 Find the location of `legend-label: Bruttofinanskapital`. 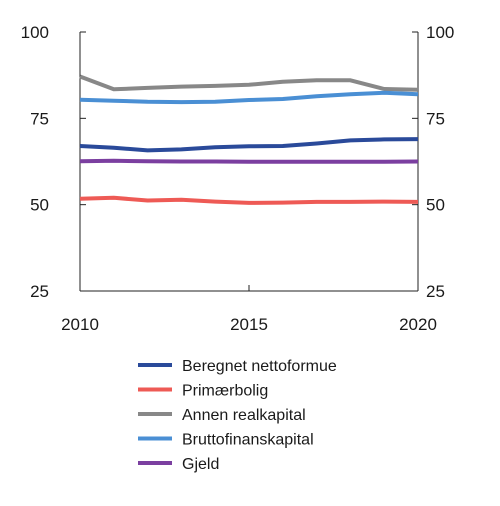

legend-label: Bruttofinanskapital is located at coordinates (248, 440).